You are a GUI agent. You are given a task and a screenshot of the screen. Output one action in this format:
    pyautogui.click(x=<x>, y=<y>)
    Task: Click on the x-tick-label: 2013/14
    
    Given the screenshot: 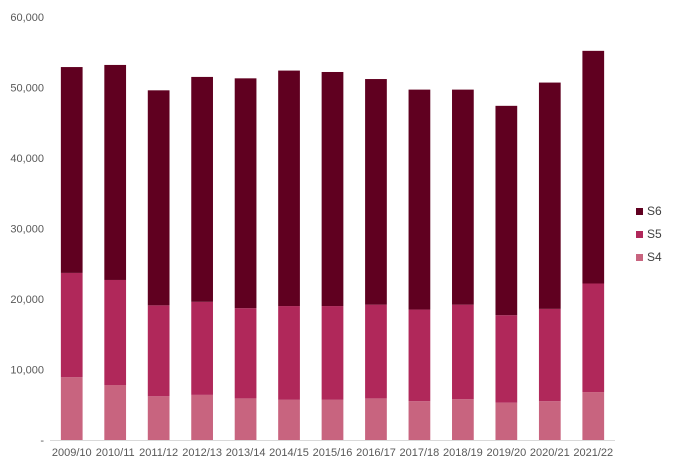 What is the action you would take?
    pyautogui.click(x=246, y=453)
    